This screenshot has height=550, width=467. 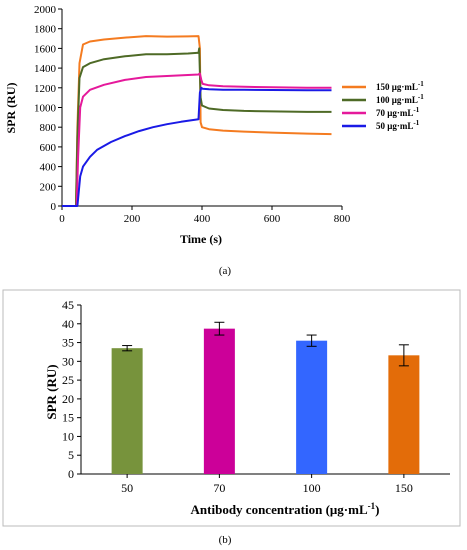 I want to click on panel-b-y-tick-label: 5, so click(x=71, y=455).